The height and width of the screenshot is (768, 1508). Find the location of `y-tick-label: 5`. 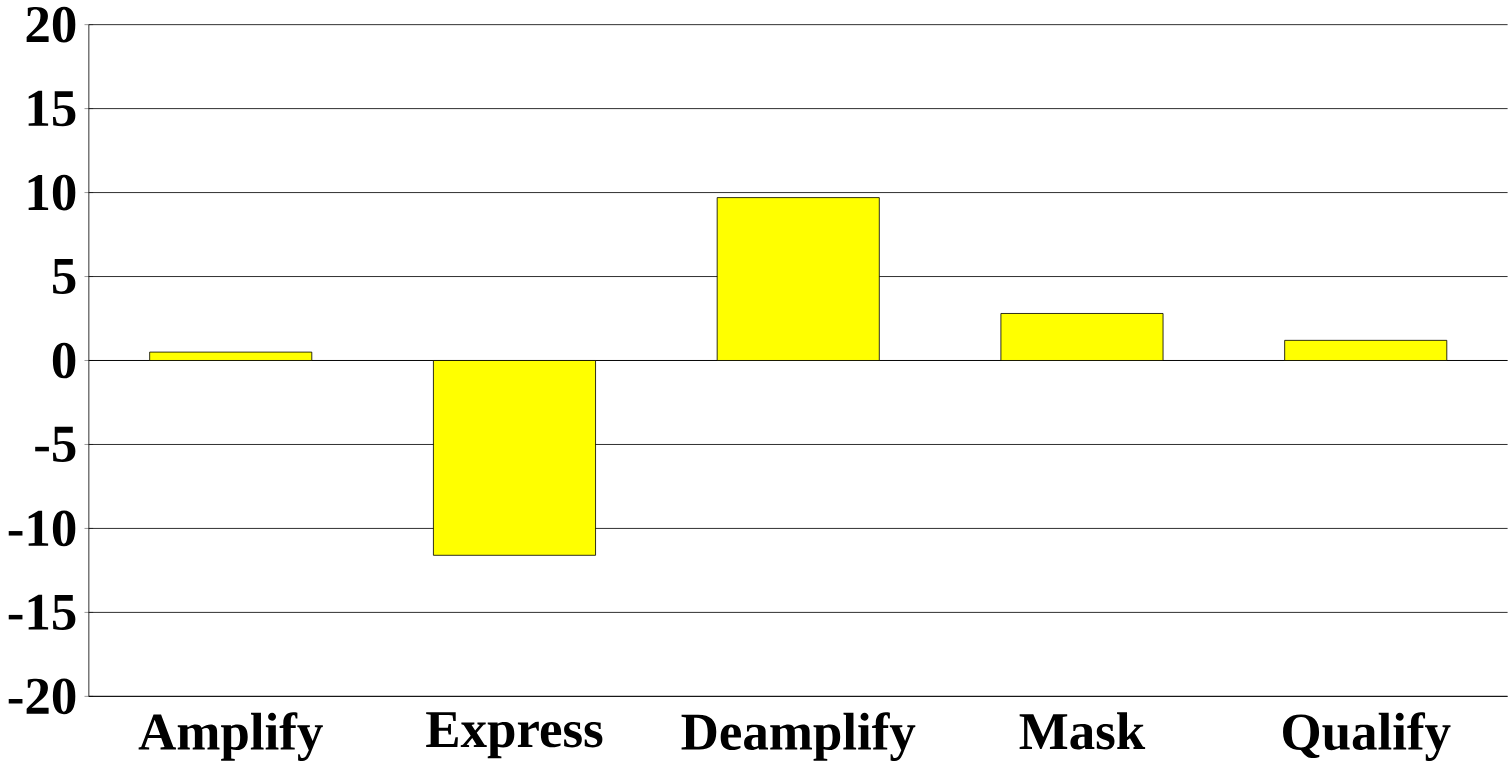

y-tick-label: 5 is located at coordinates (64, 277).